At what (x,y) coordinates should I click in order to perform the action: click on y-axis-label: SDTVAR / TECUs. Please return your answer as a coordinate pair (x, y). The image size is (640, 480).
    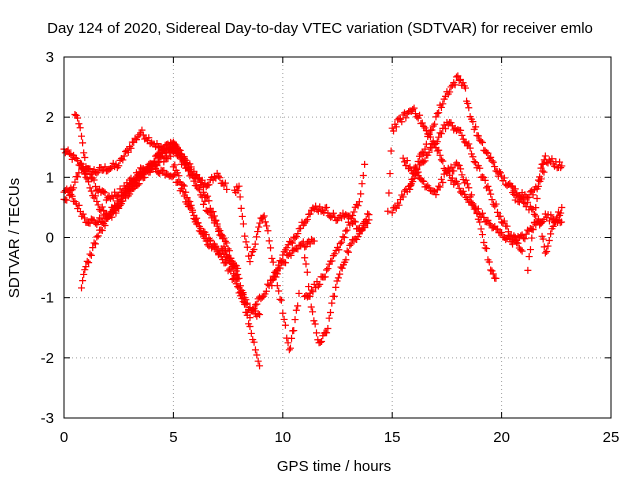
    Looking at the image, I should click on (14, 238).